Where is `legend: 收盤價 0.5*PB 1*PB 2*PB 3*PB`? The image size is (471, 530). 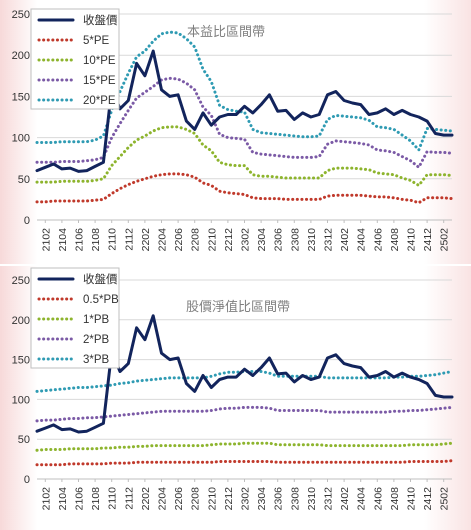
legend: 收盤價 0.5*PB 1*PB 2*PB 3*PB is located at coordinates (75, 318).